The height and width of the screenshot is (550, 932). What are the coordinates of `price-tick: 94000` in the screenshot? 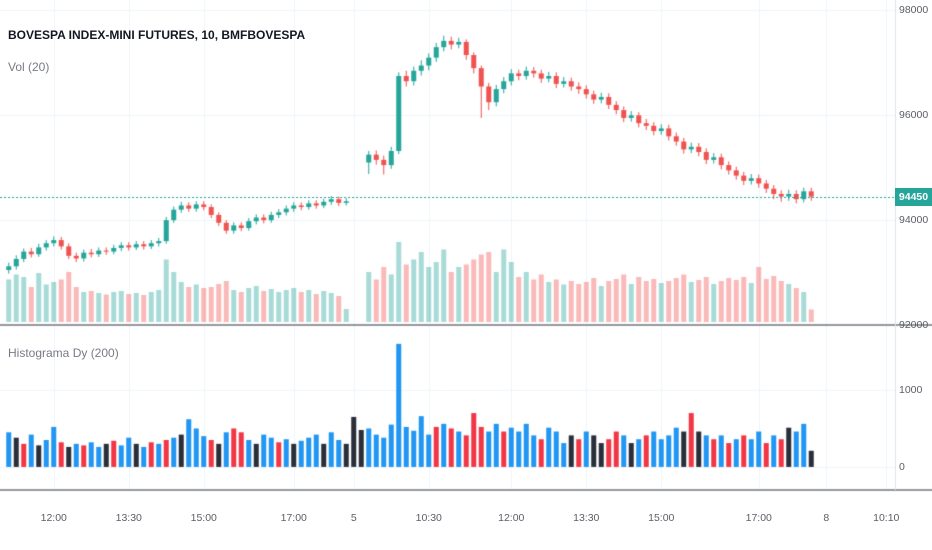 It's located at (914, 220).